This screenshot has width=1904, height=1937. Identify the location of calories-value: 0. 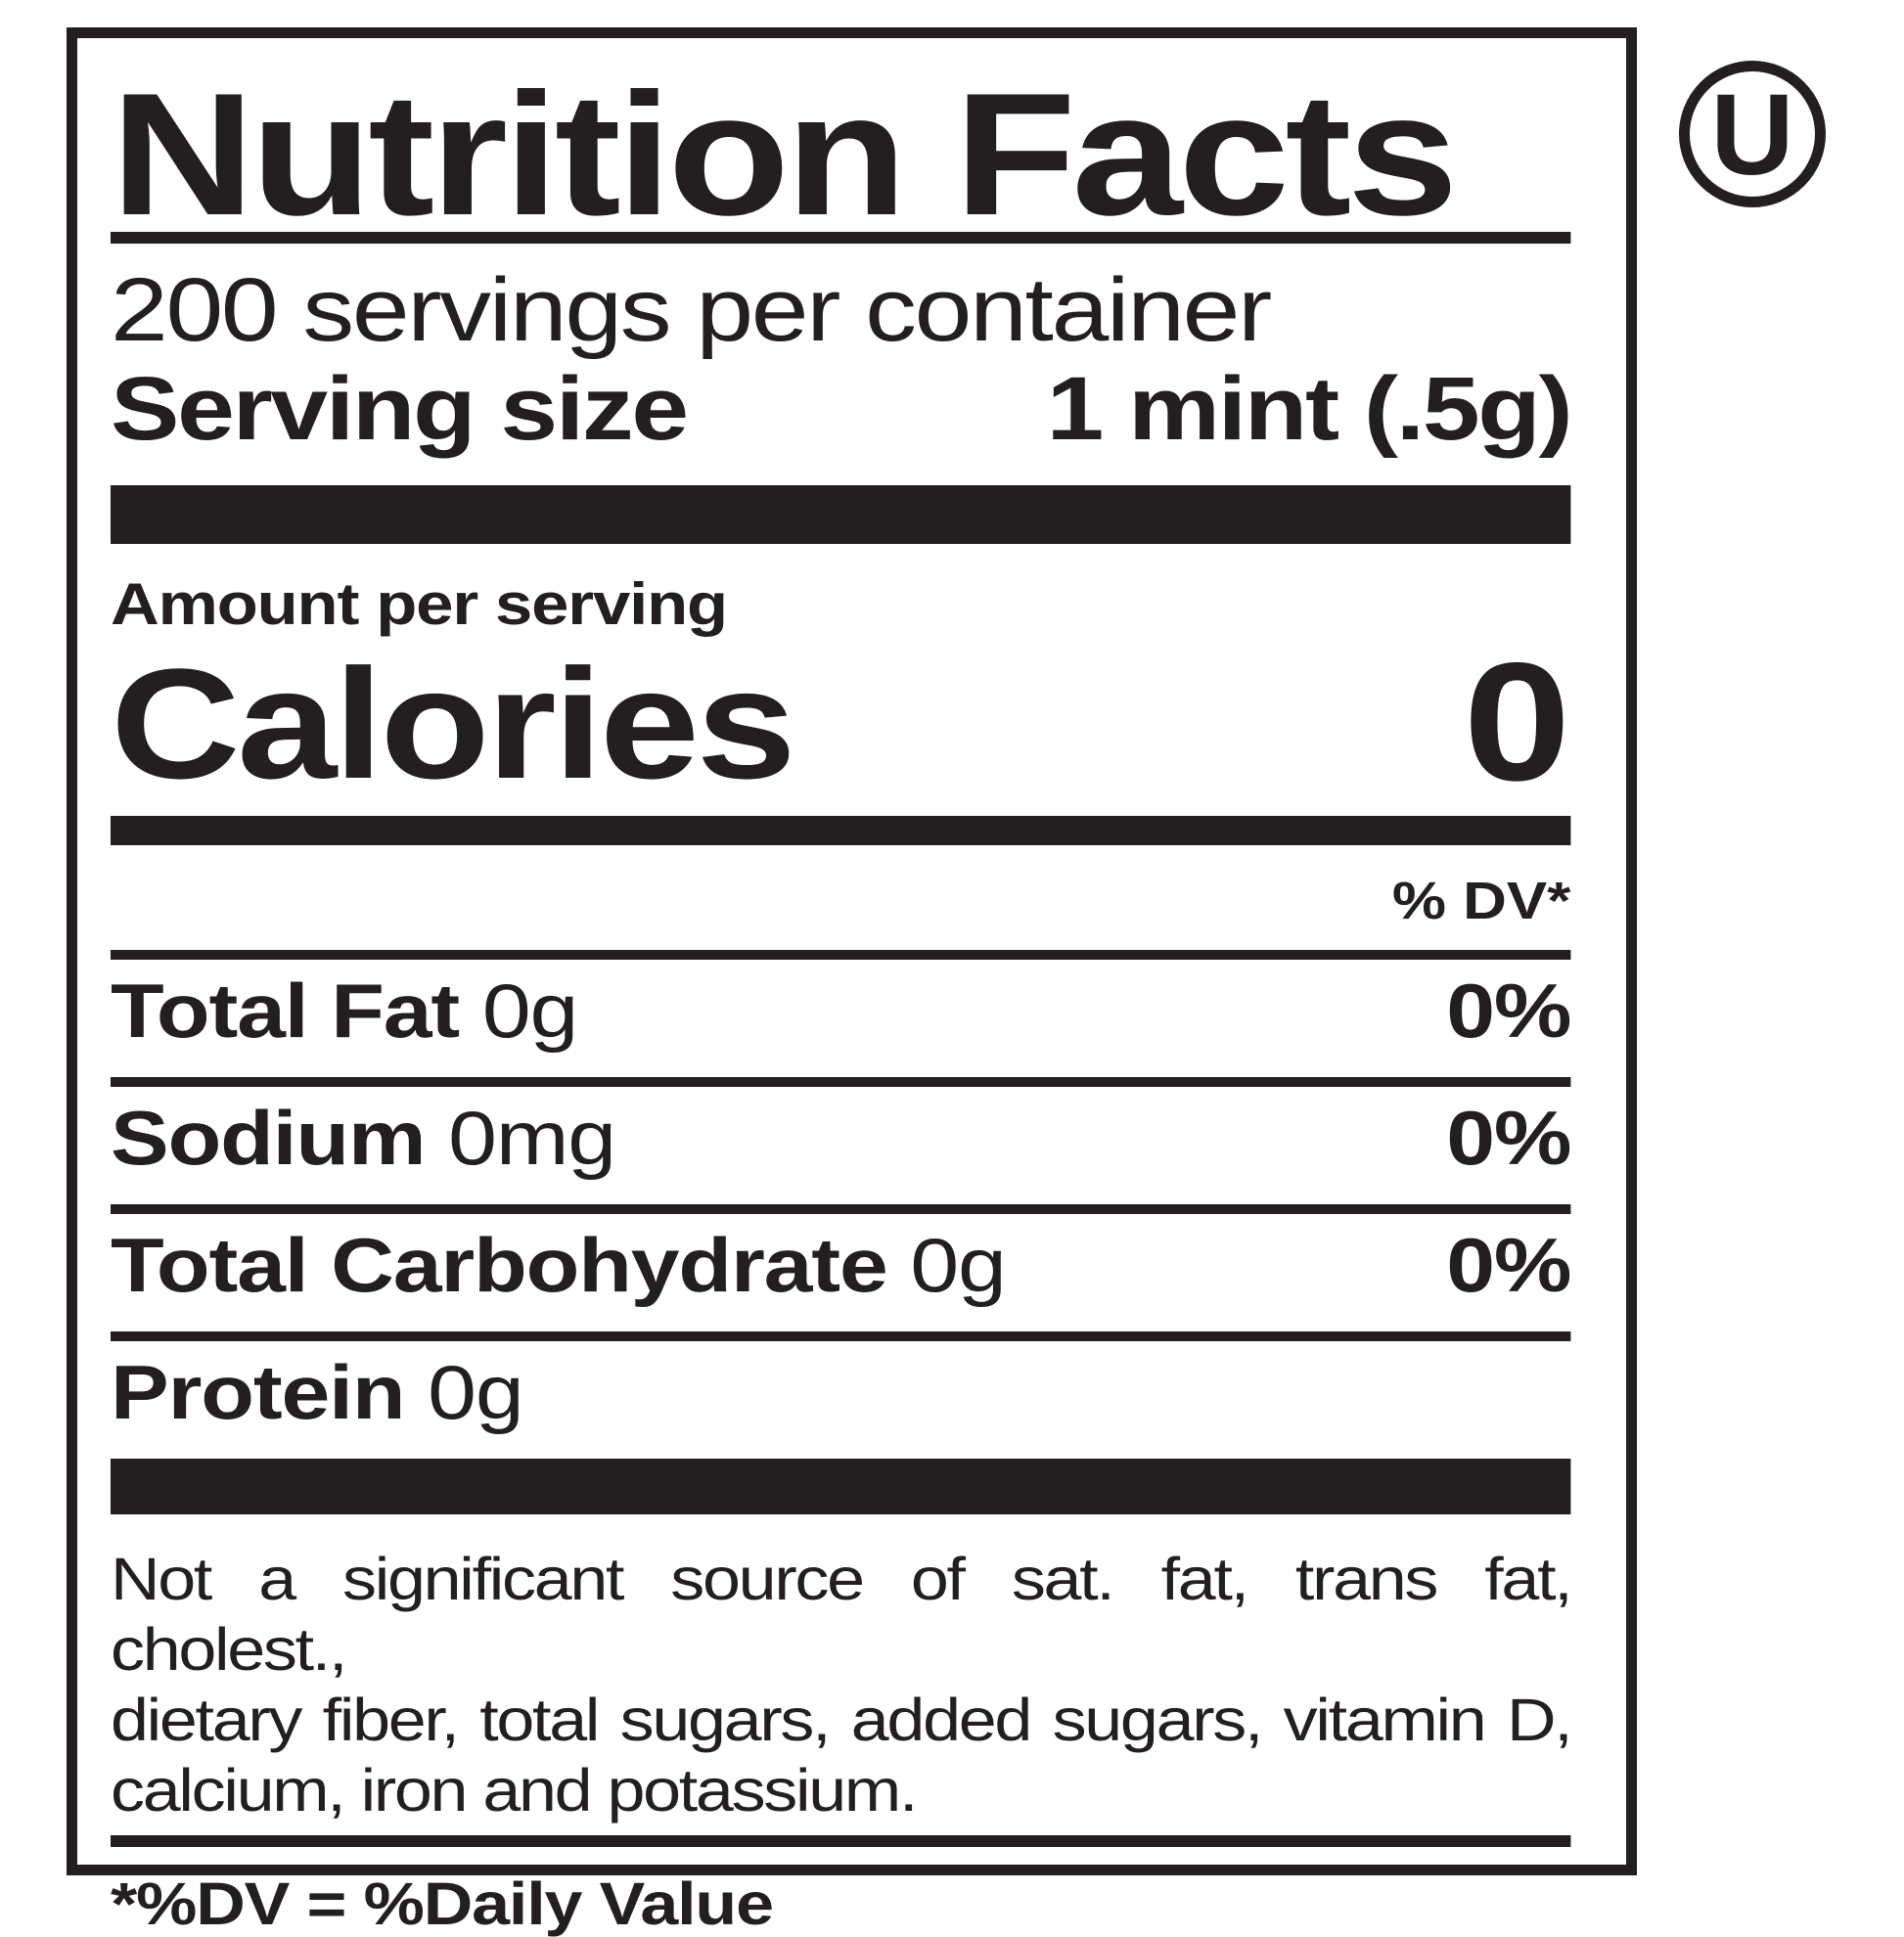
(1517, 723).